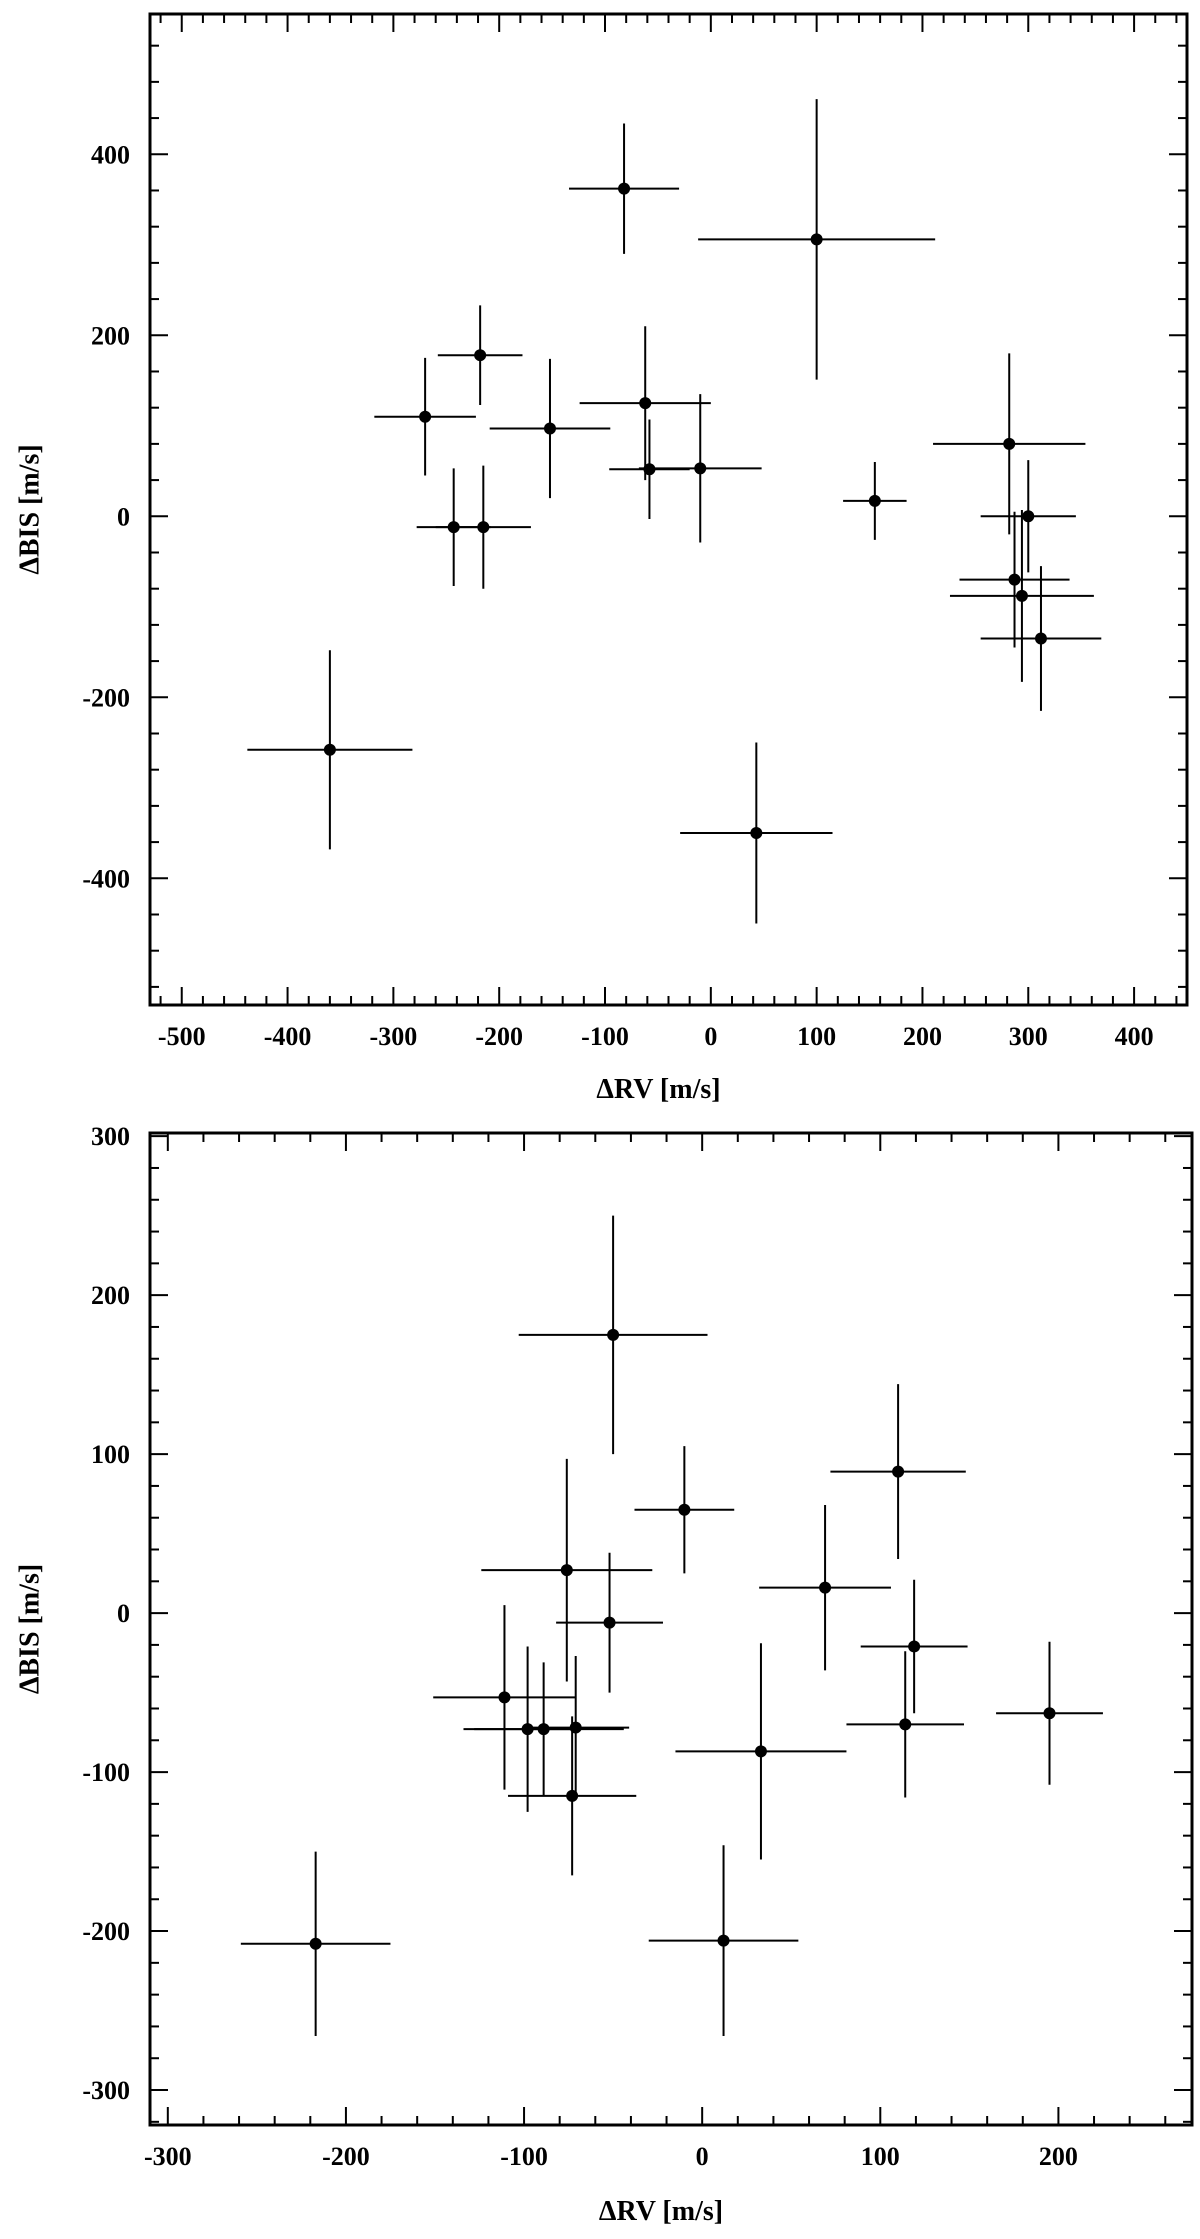  I want to click on x-tick-label: 300, so click(1028, 1036).